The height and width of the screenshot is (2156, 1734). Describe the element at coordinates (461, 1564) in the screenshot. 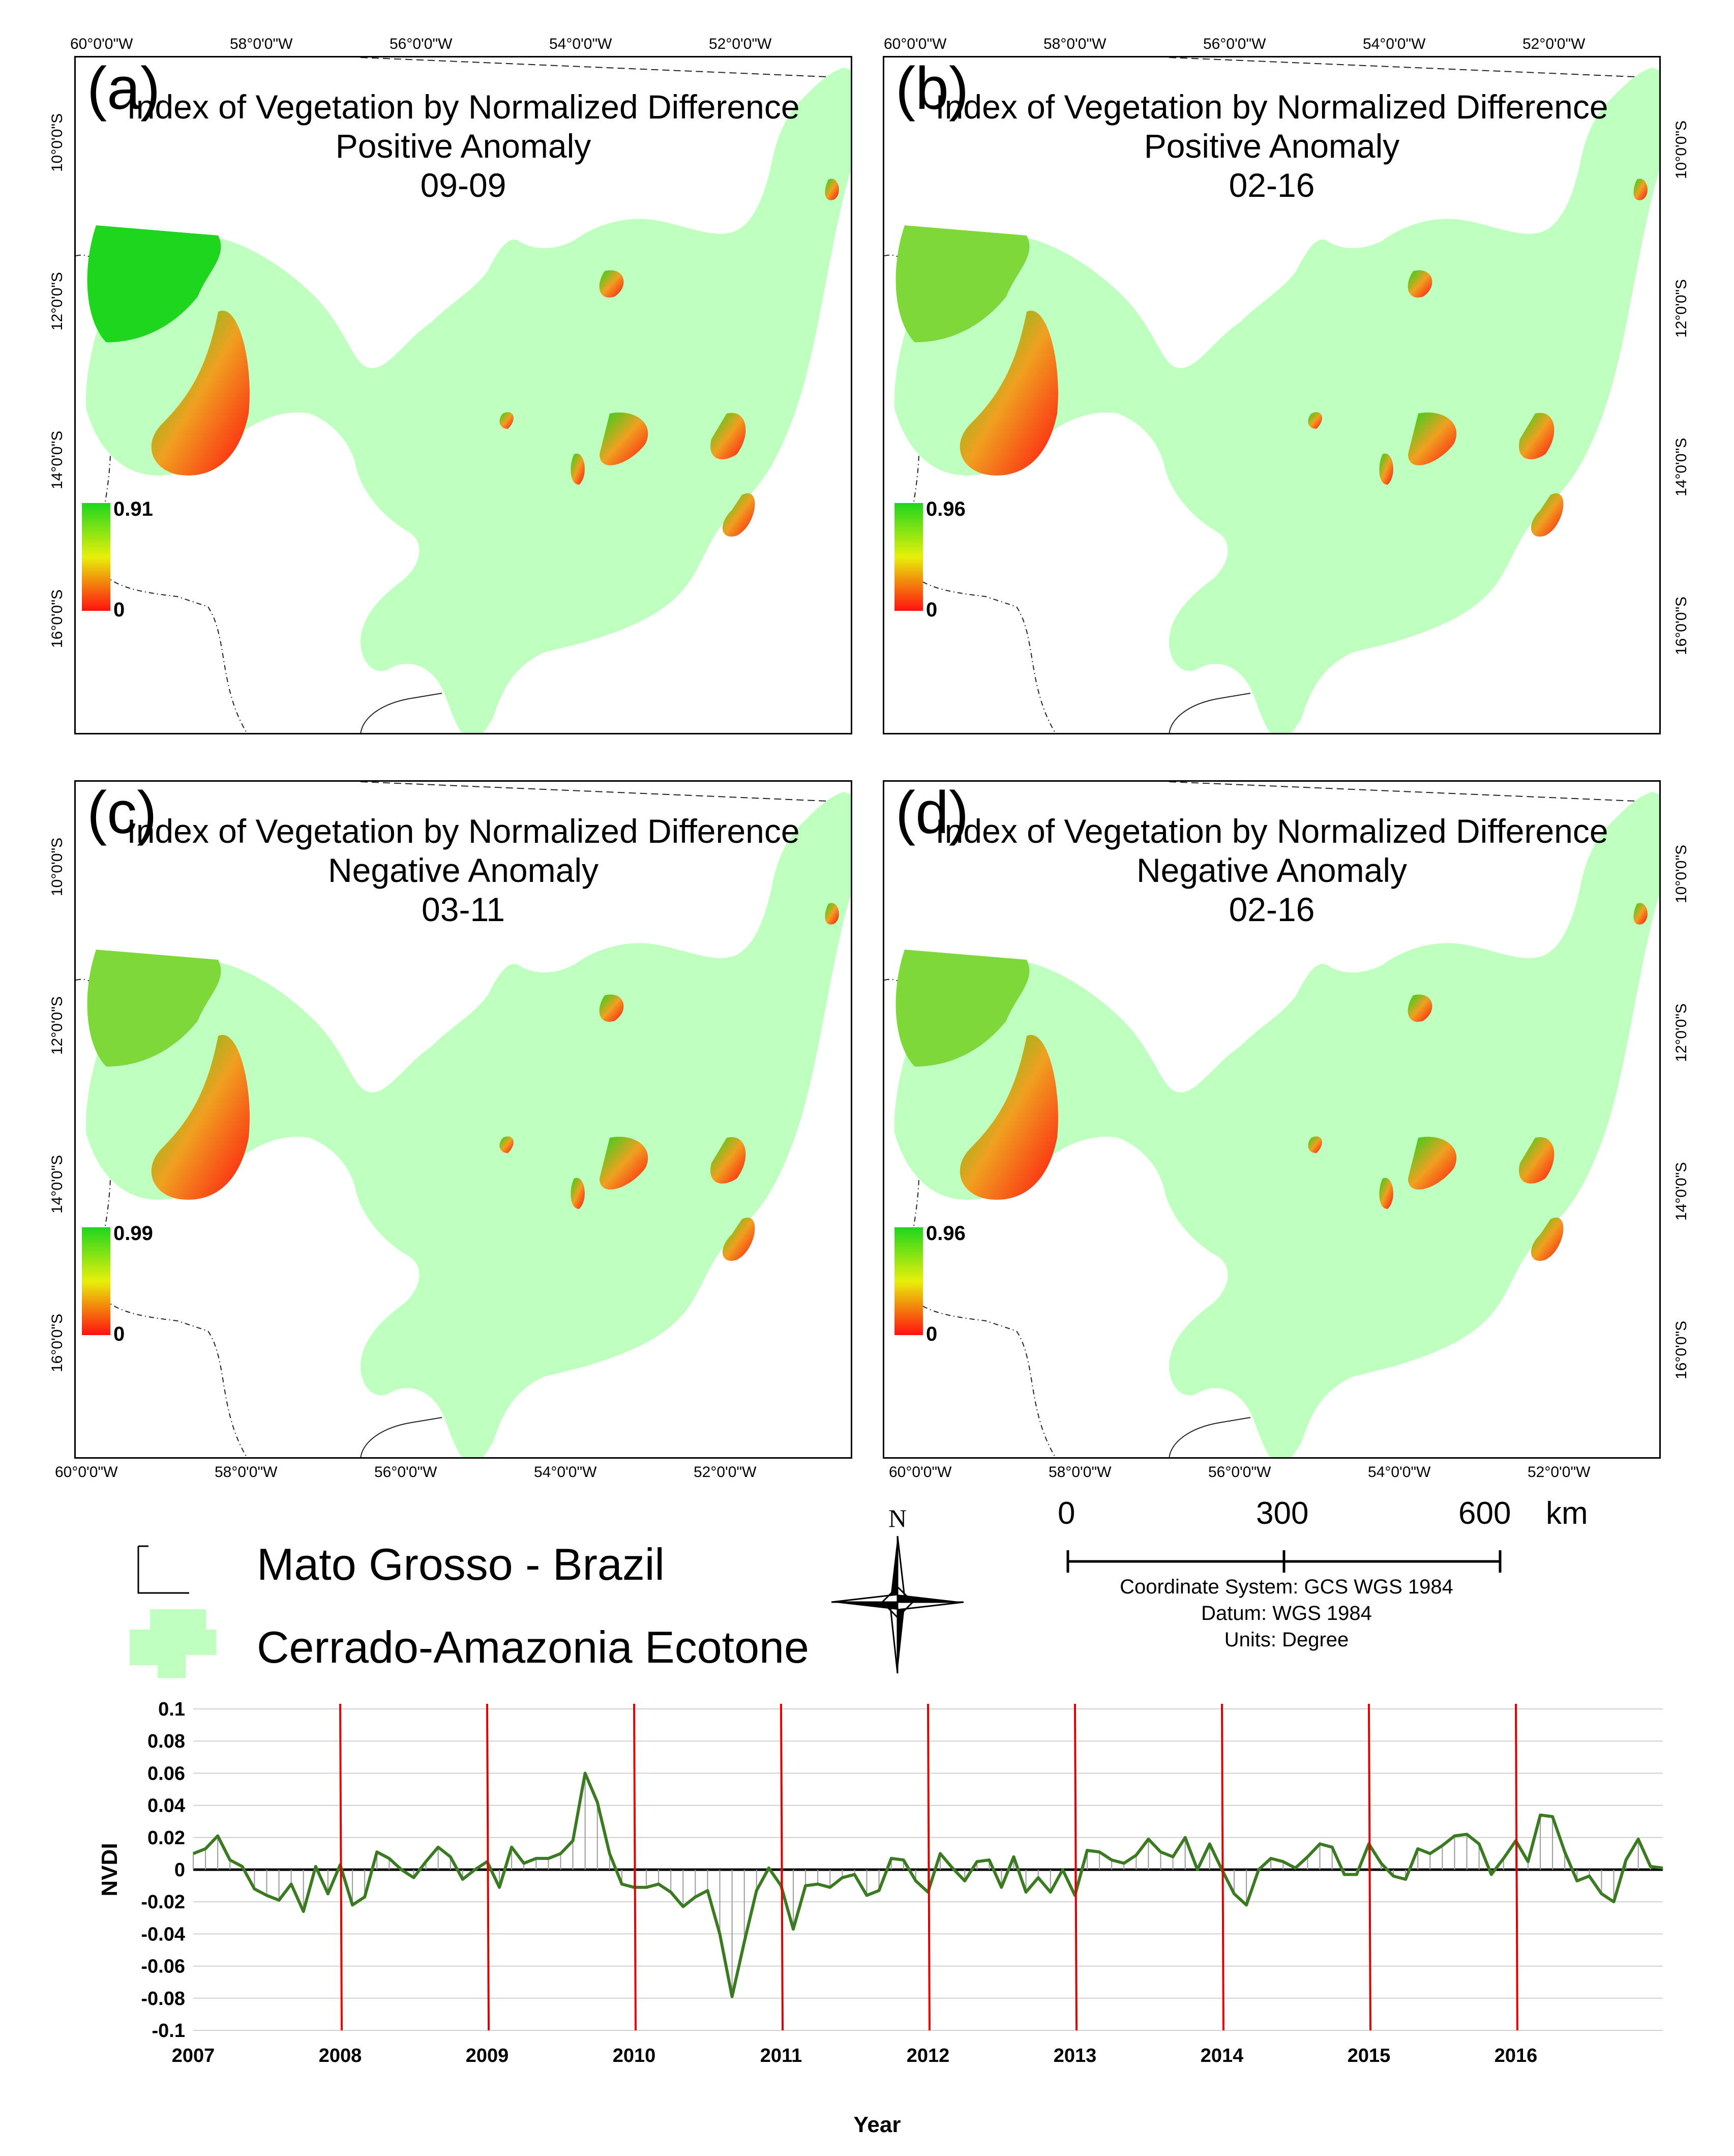

I see `boundary-legend-label: Mato Grosso - Brazil` at that location.